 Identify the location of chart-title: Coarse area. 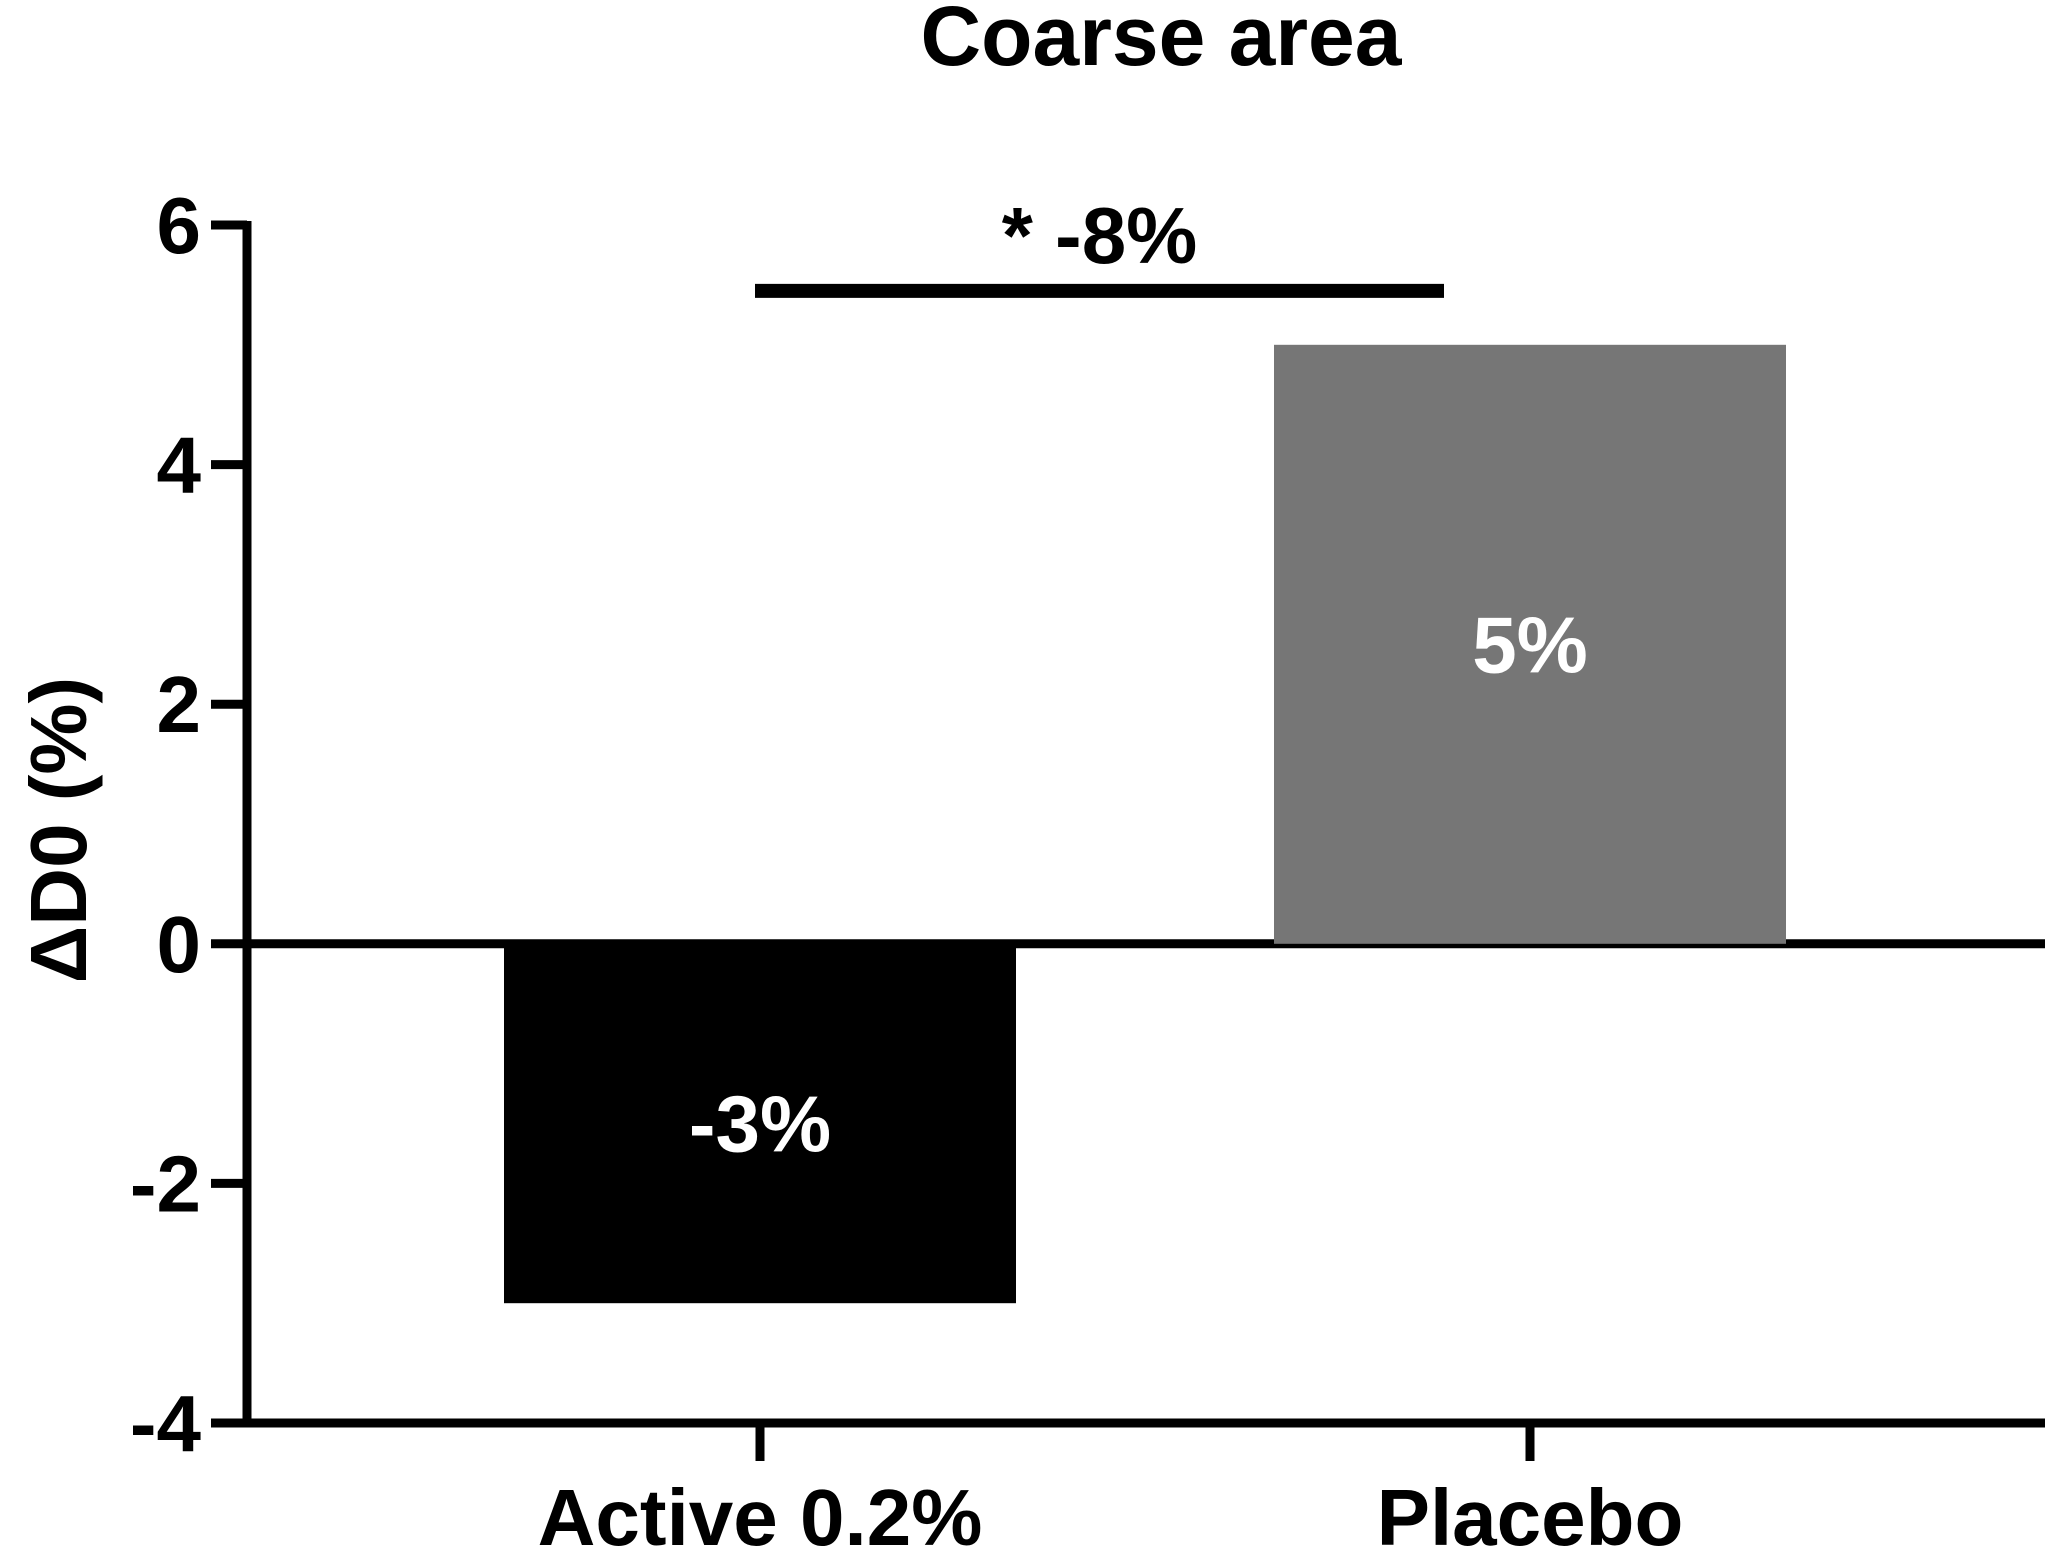
(1162, 41).